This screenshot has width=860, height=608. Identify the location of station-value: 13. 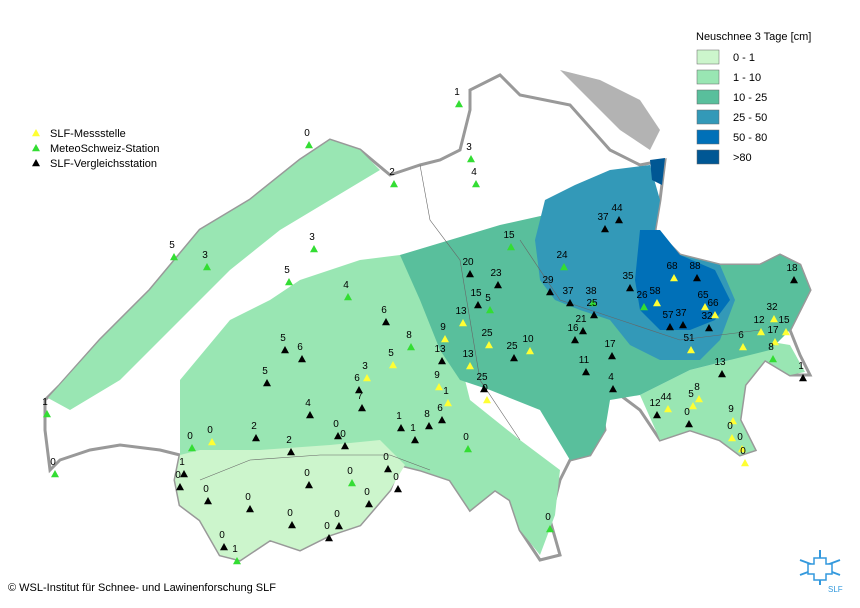
(720, 362).